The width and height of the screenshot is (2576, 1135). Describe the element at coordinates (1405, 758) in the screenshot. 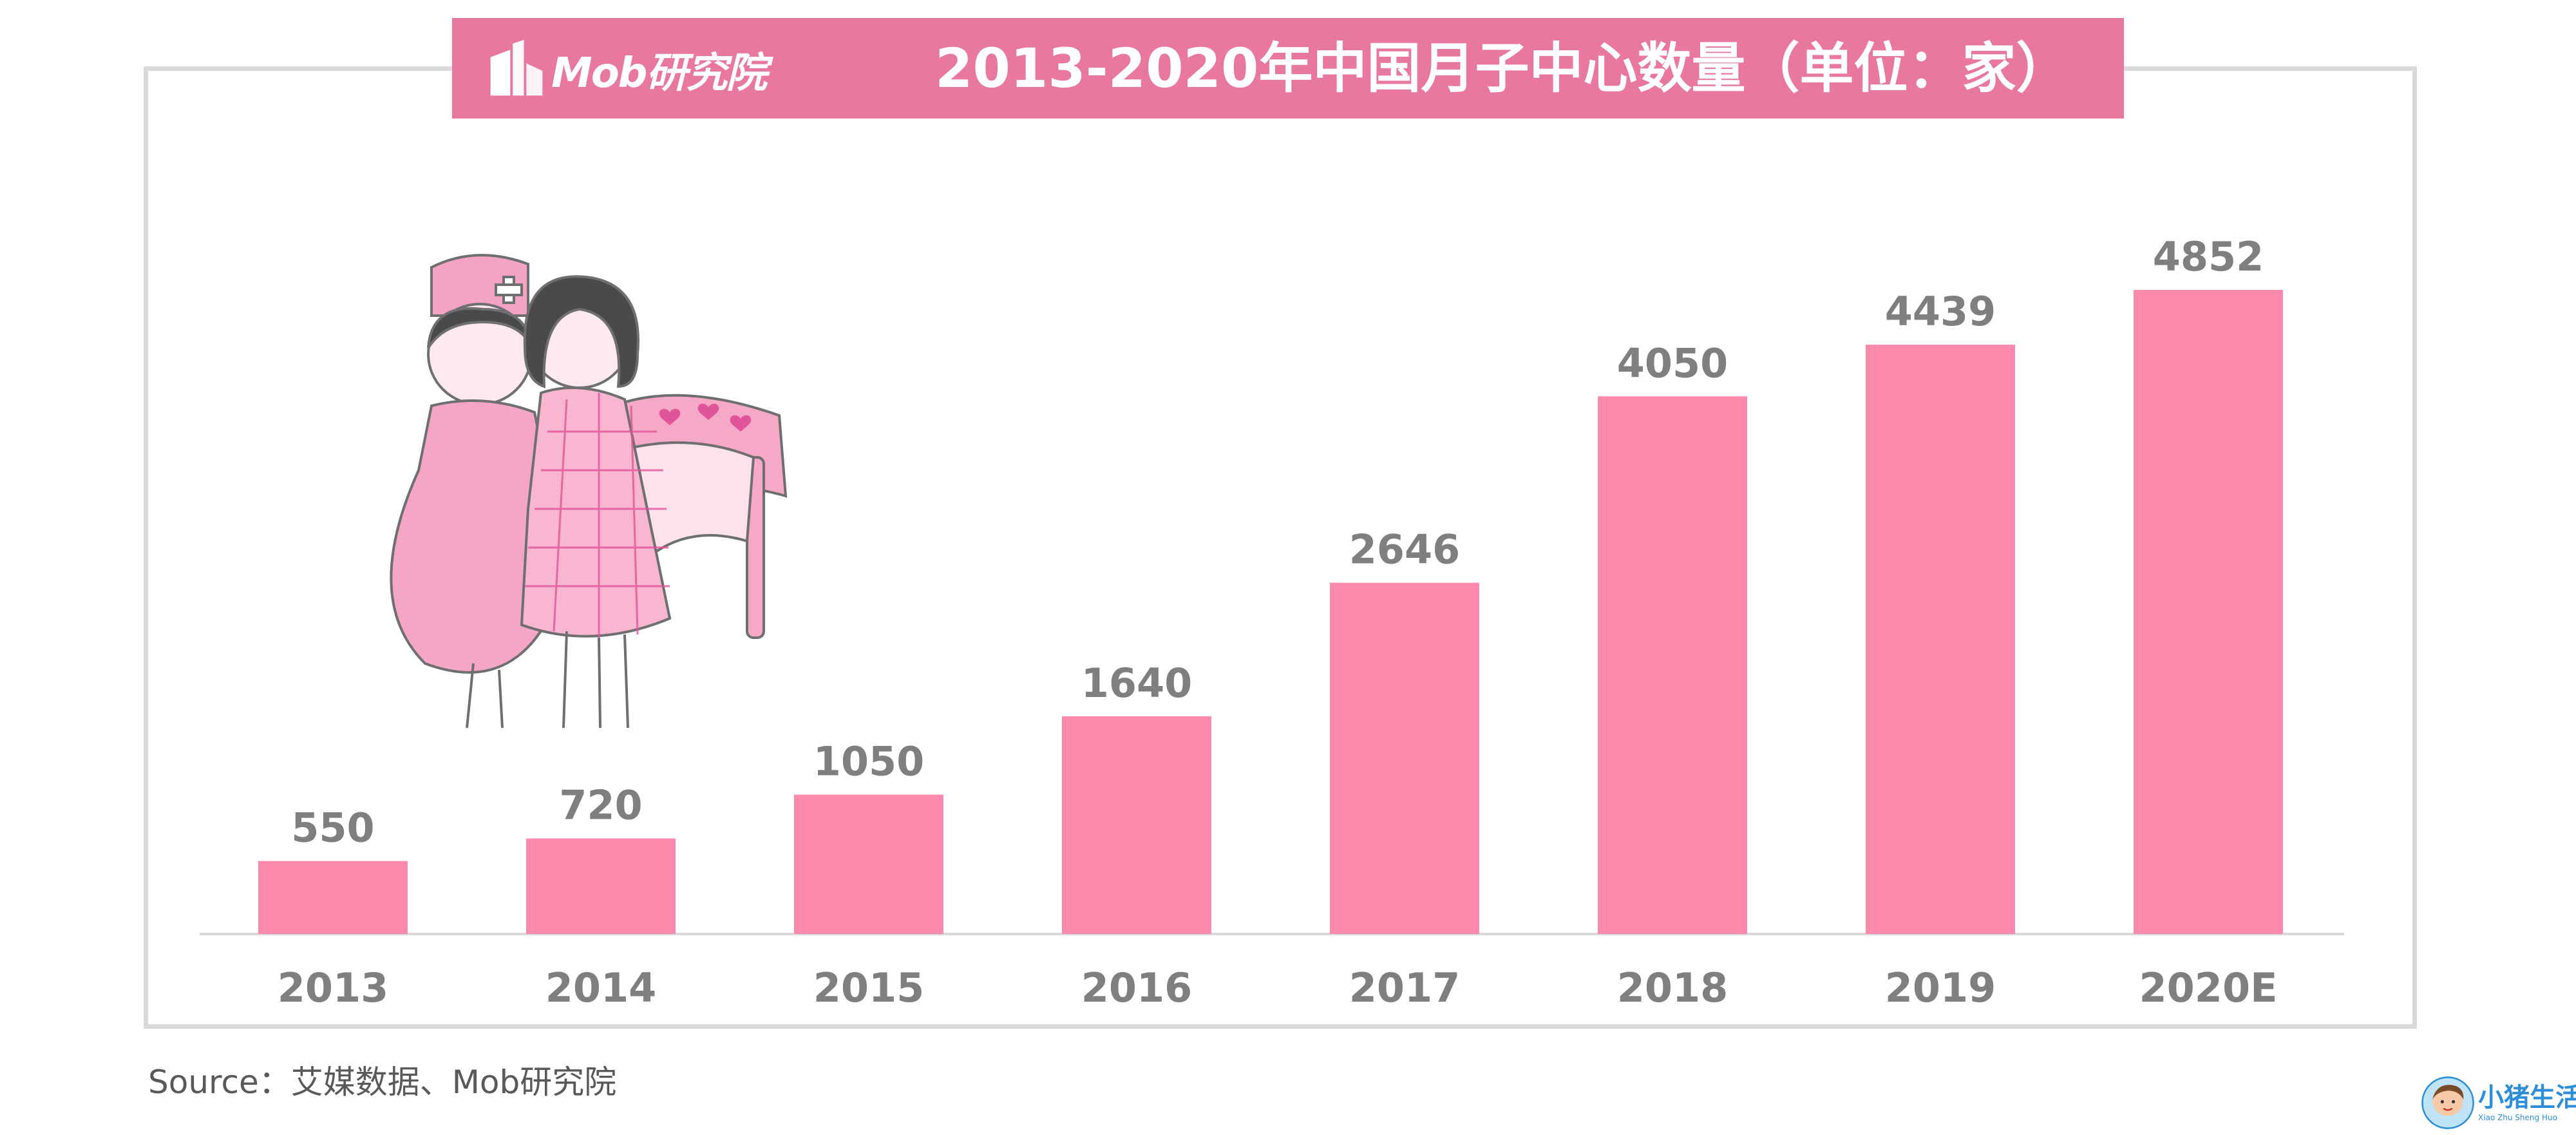

I see `bar-2017` at that location.